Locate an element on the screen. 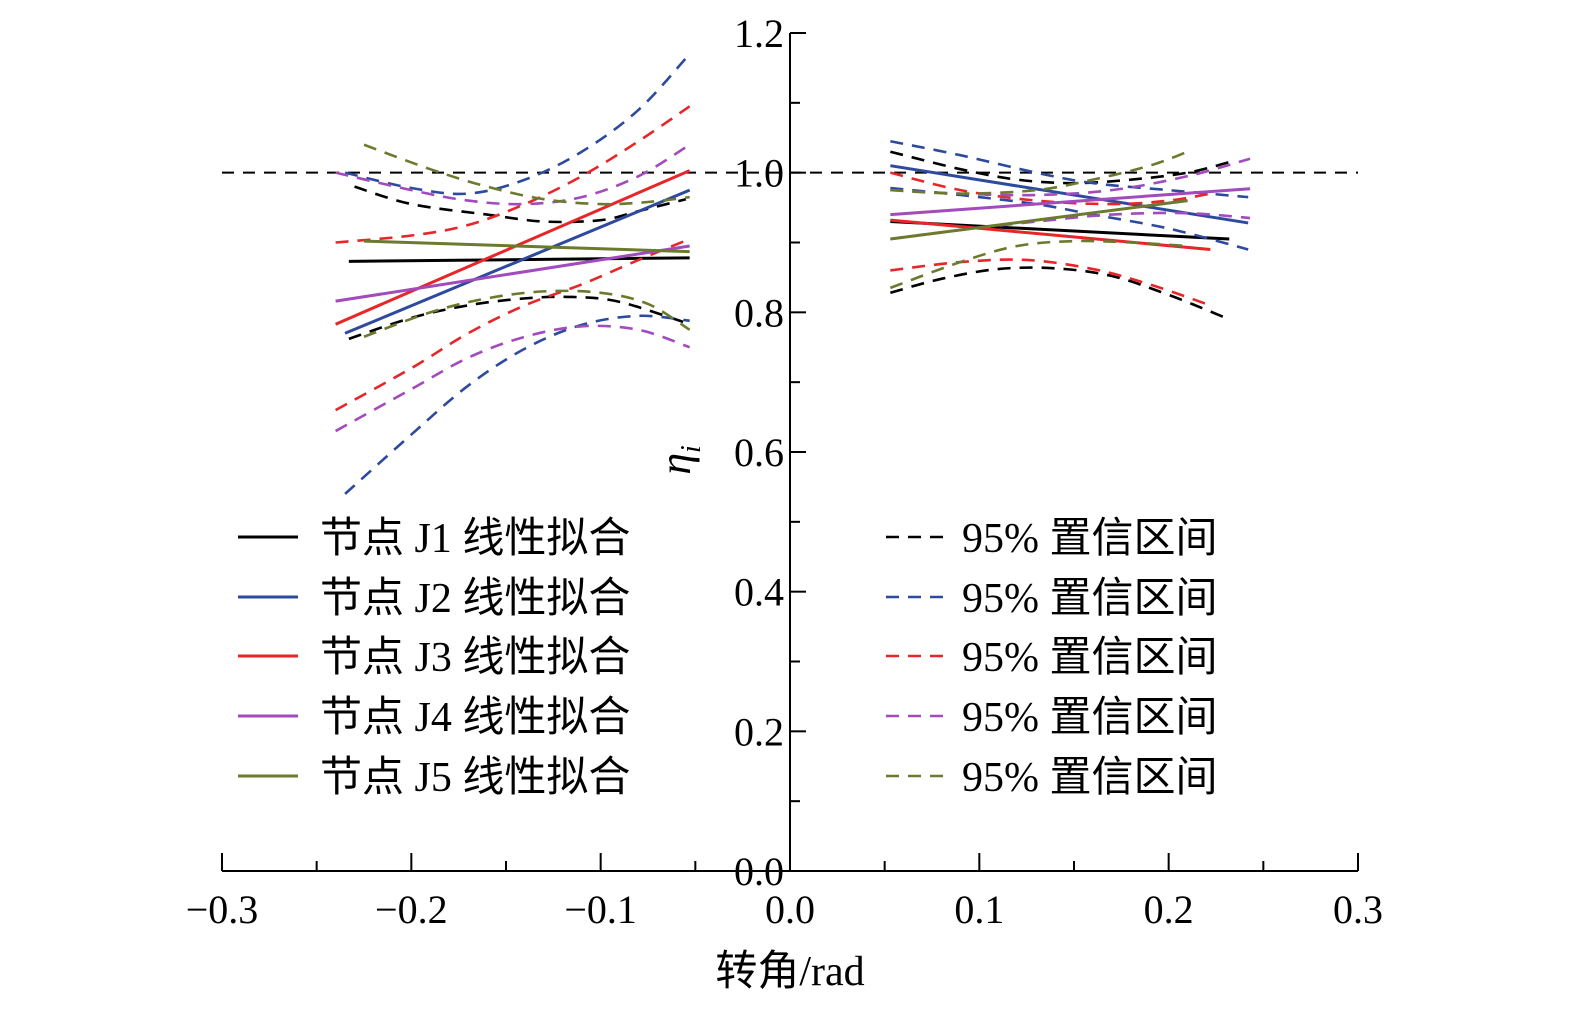 This screenshot has width=1575, height=1010. series-3-neg-fit-line is located at coordinates (513, 247).